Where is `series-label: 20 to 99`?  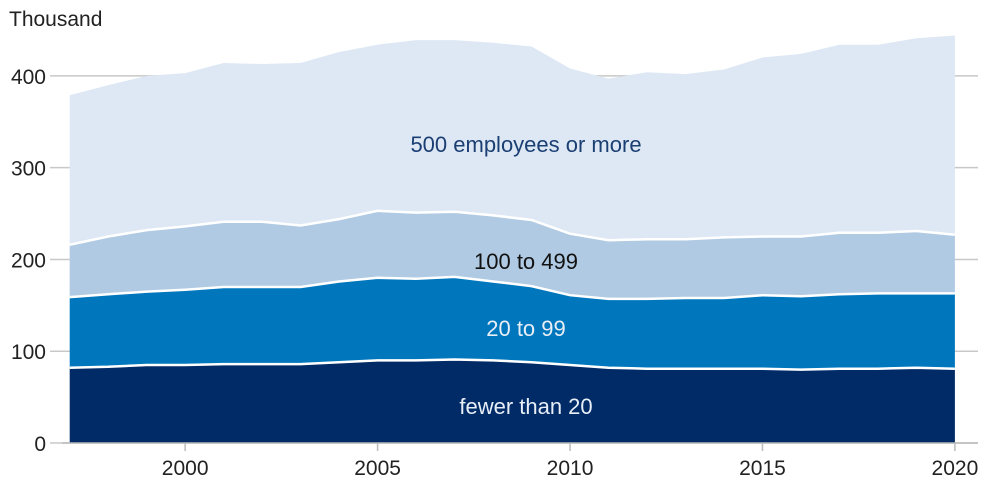 series-label: 20 to 99 is located at coordinates (526, 328).